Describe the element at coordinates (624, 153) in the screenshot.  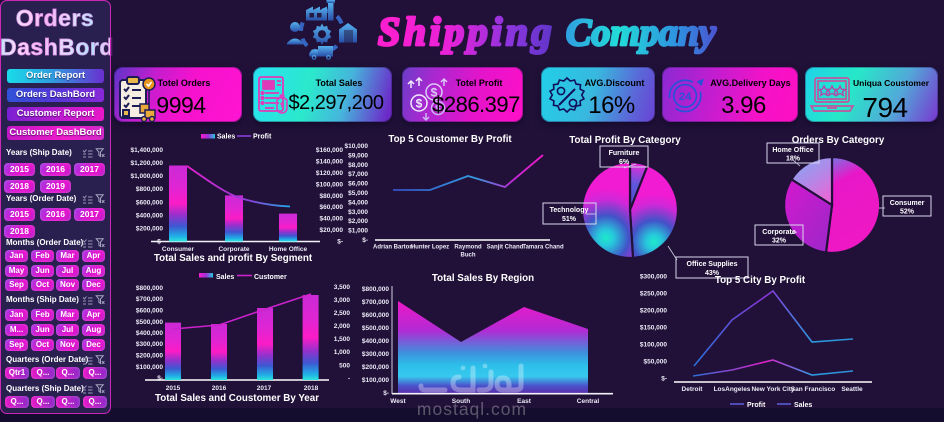
I see `svg-text: Furniture` at that location.